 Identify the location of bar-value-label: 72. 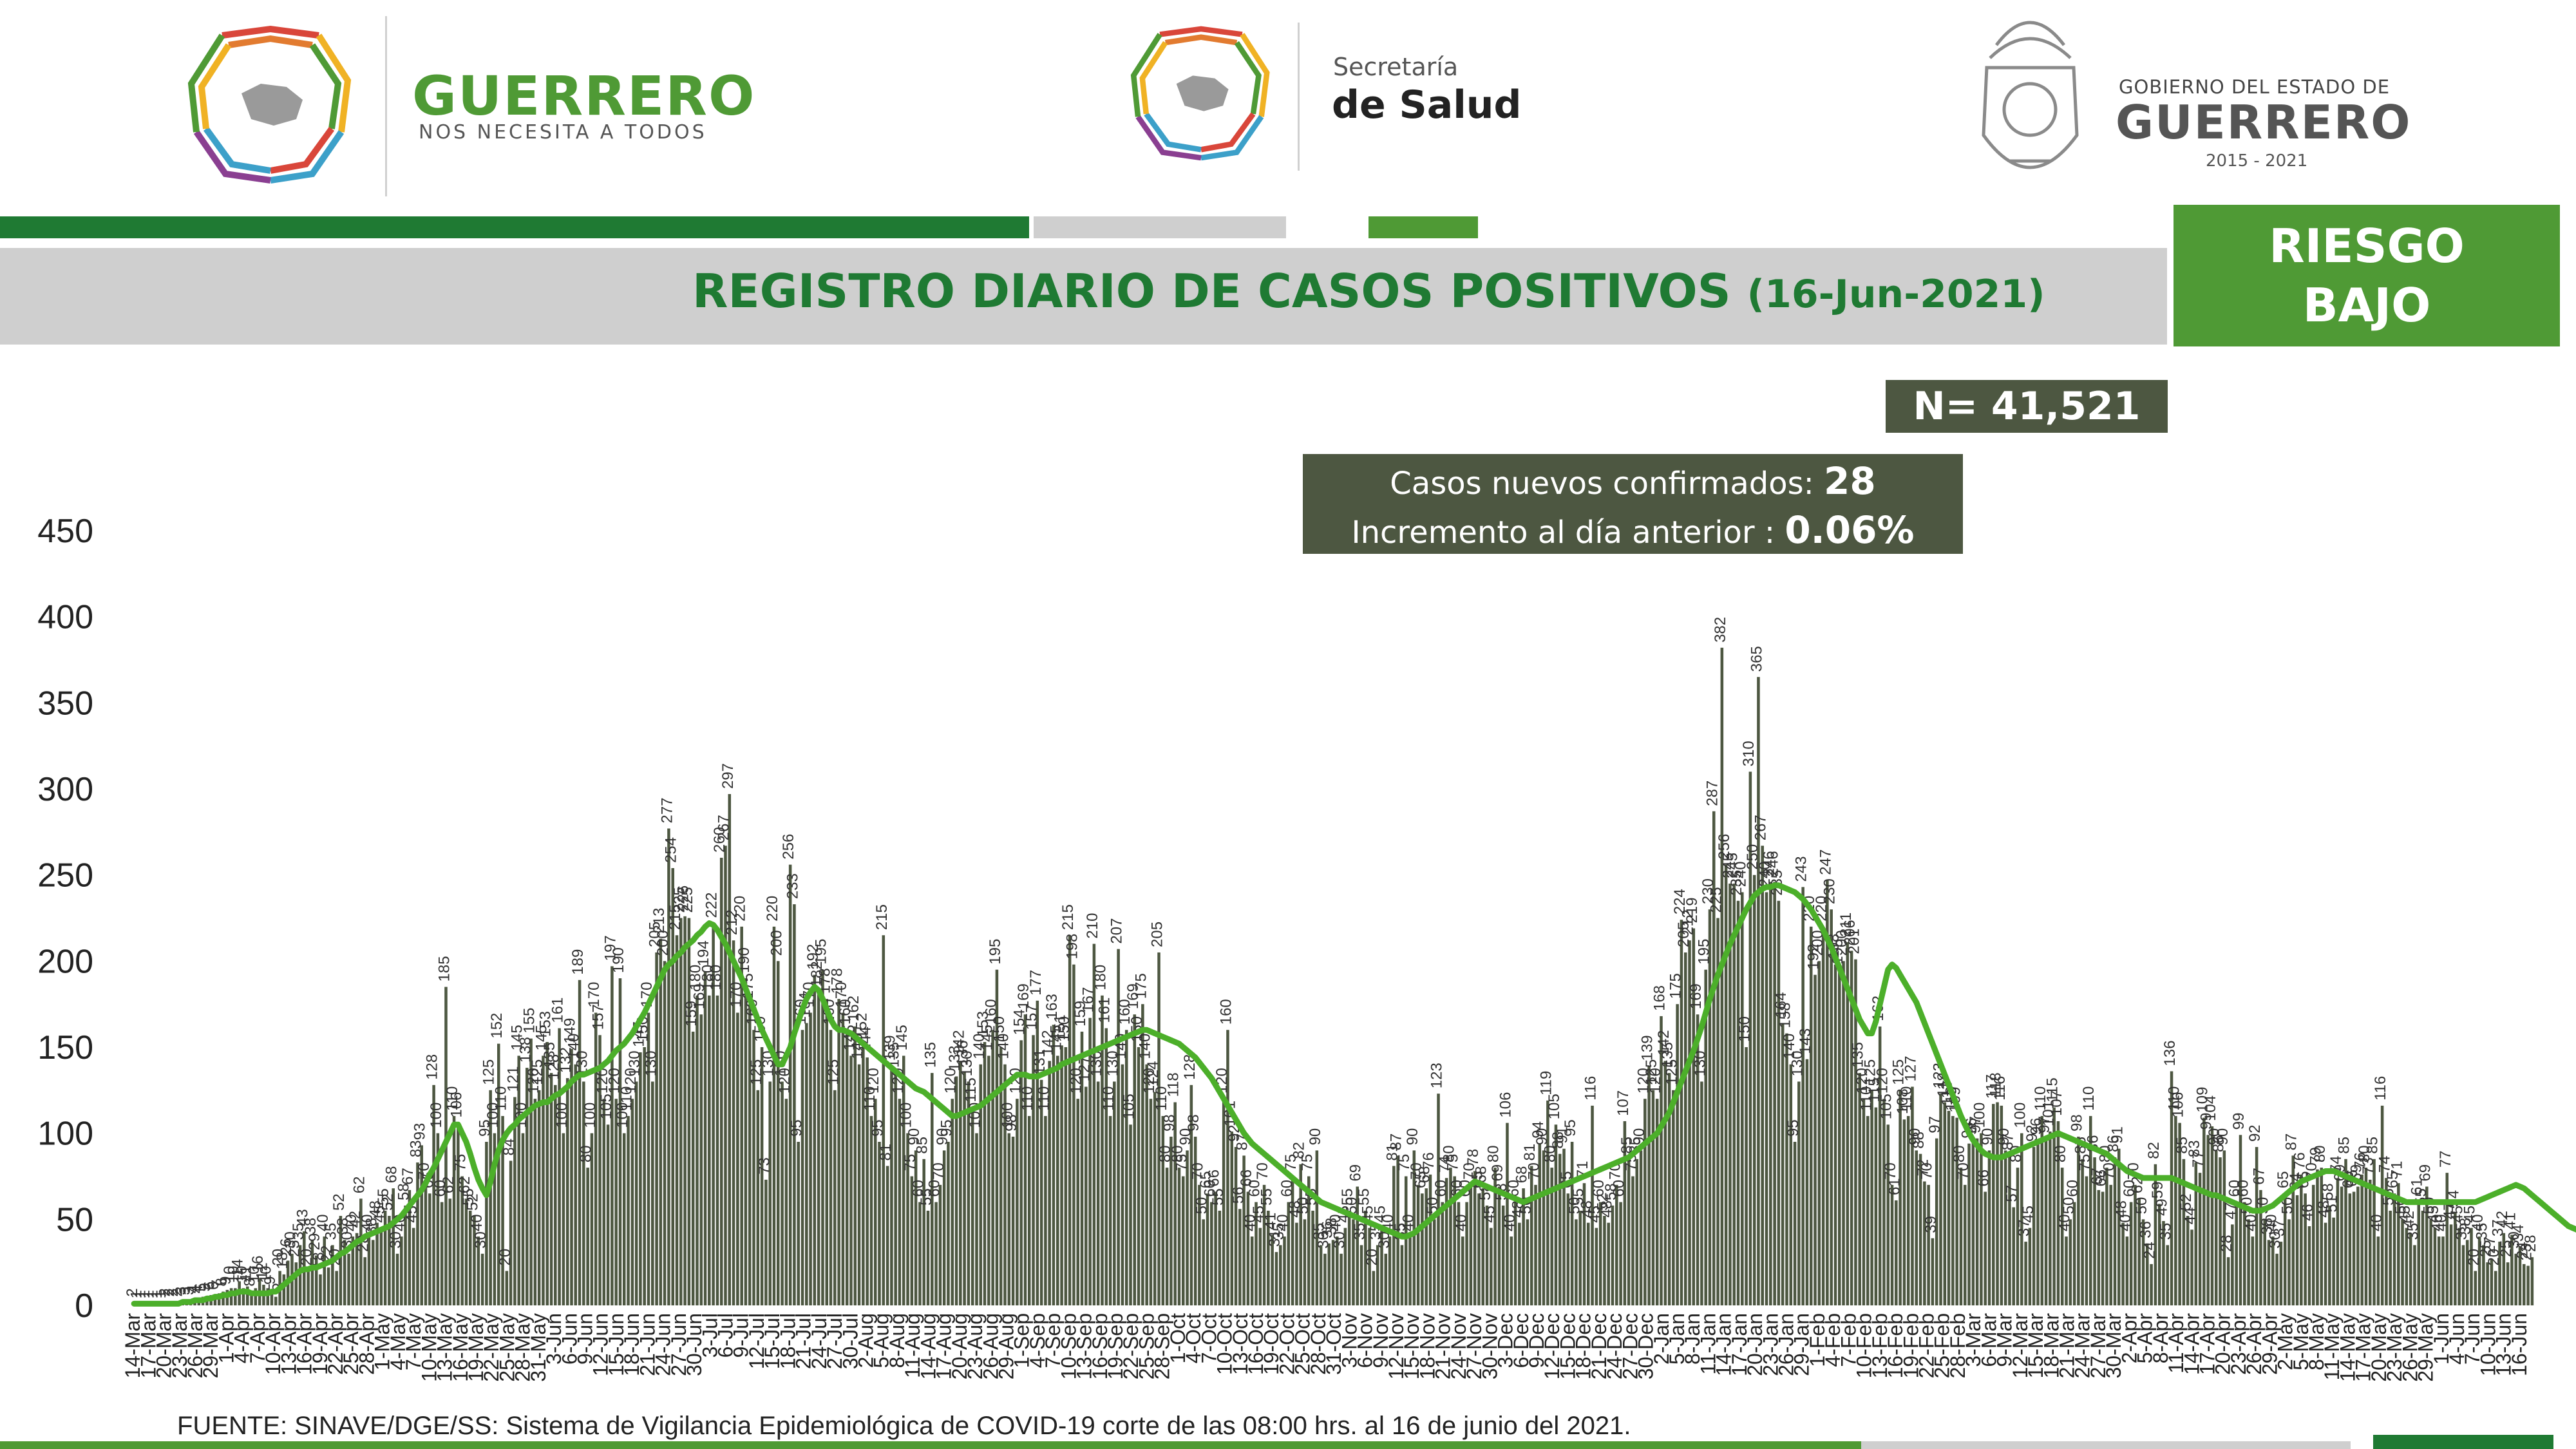
(1923, 1168).